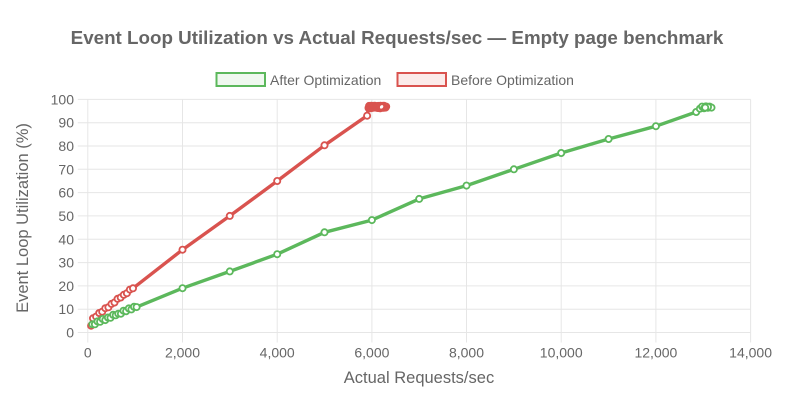 This screenshot has height=416, width=800. What do you see at coordinates (561, 353) in the screenshot?
I see `svg-text: 10,000` at bounding box center [561, 353].